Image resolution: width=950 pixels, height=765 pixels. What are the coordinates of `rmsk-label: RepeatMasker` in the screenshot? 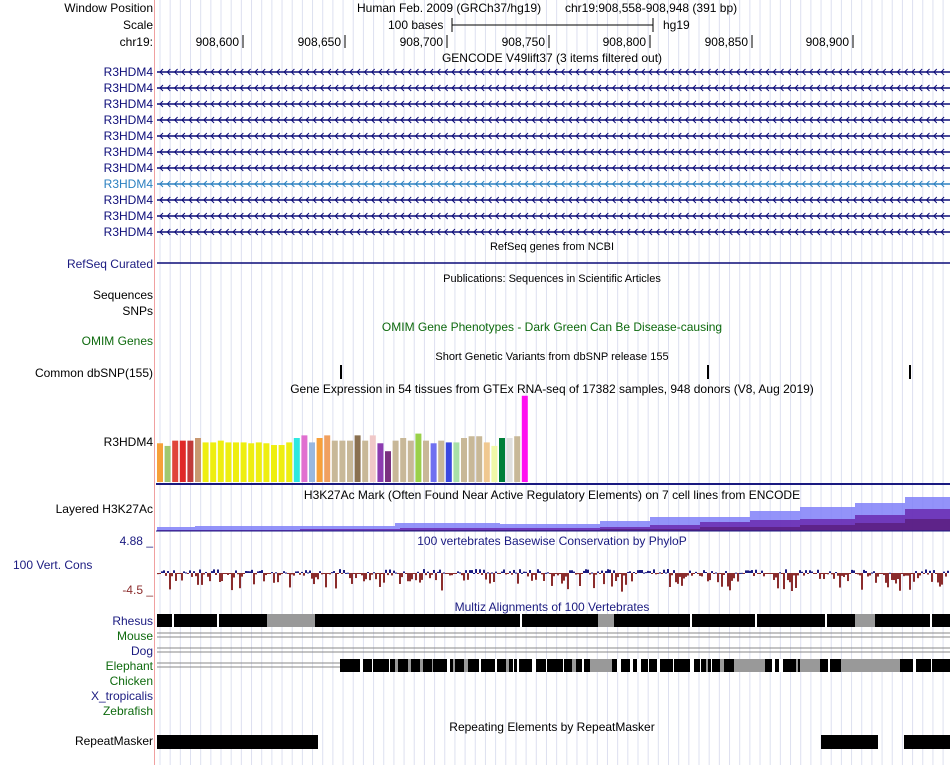 It's located at (113, 741).